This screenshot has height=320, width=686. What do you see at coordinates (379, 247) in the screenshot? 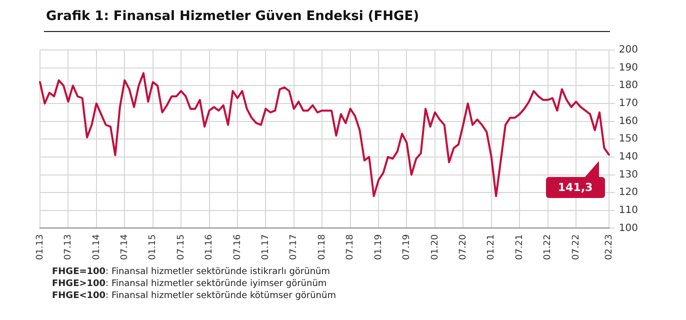
I see `x-tick-label: 01.19` at bounding box center [379, 247].